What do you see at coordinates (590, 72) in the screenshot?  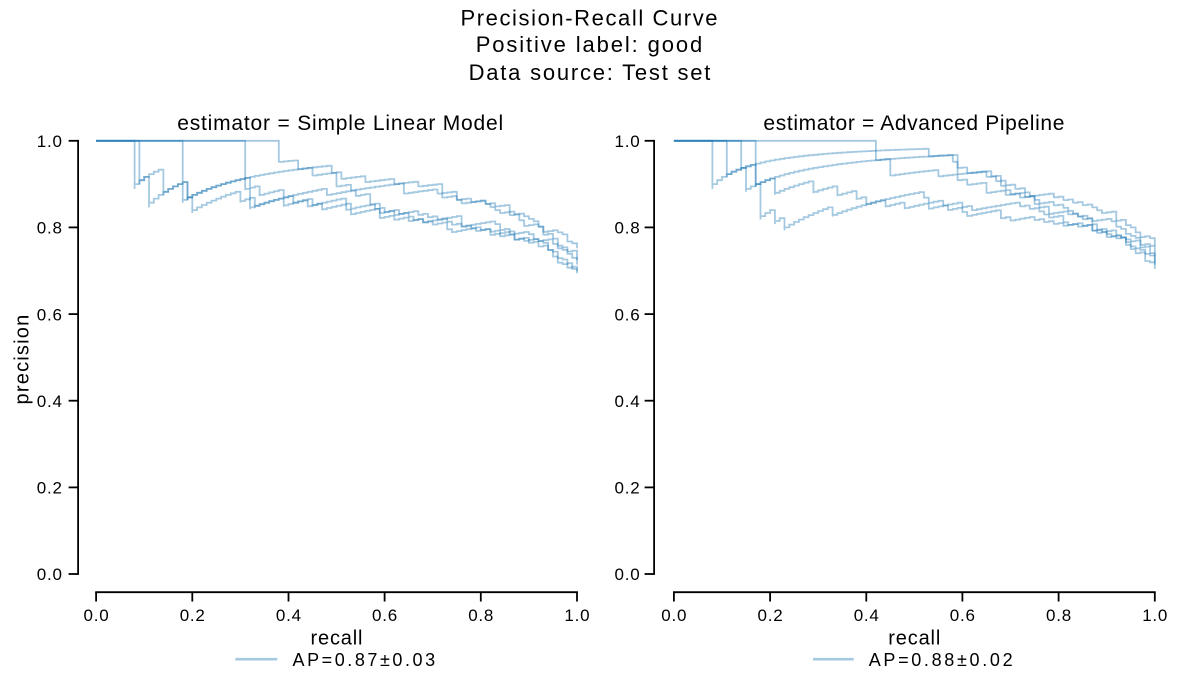 I see `svg-text: Data source: Test set` at bounding box center [590, 72].